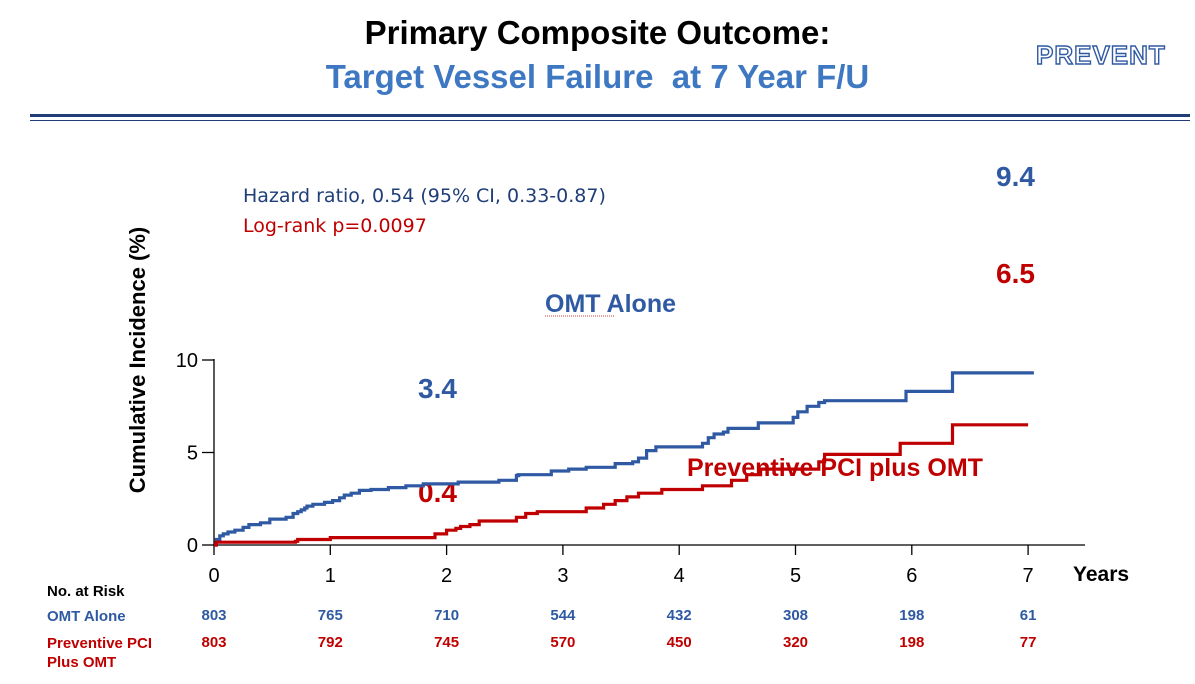 Image resolution: width=1195 pixels, height=684 pixels. Describe the element at coordinates (335, 226) in the screenshot. I see `log-rank-text: Log-rank p=0.0097` at that location.